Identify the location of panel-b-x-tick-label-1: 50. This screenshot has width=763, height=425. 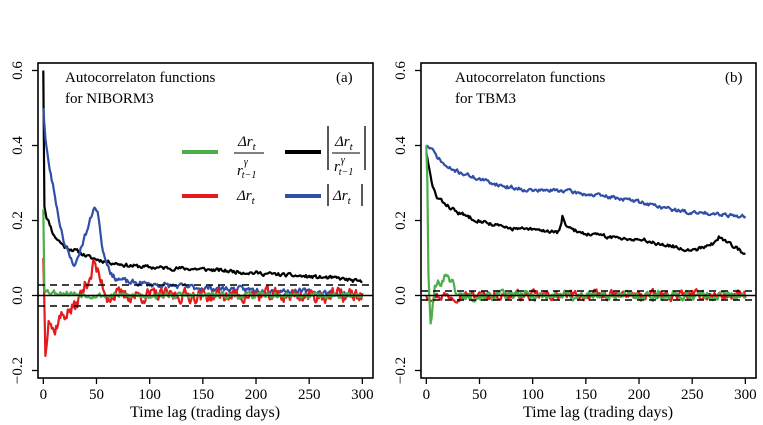
(479, 395).